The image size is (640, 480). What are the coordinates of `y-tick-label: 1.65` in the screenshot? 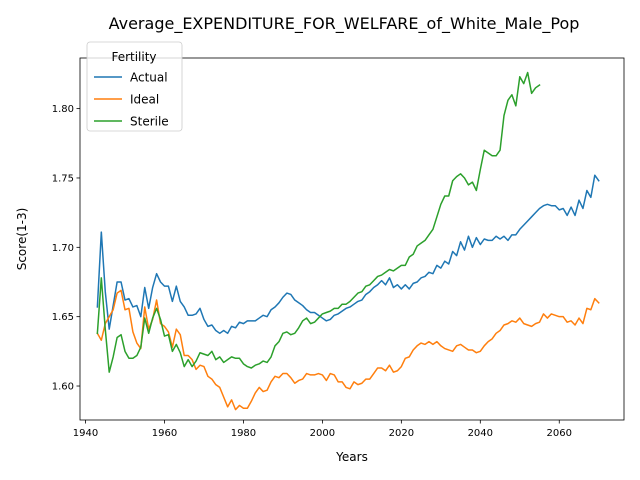 It's located at (63, 317).